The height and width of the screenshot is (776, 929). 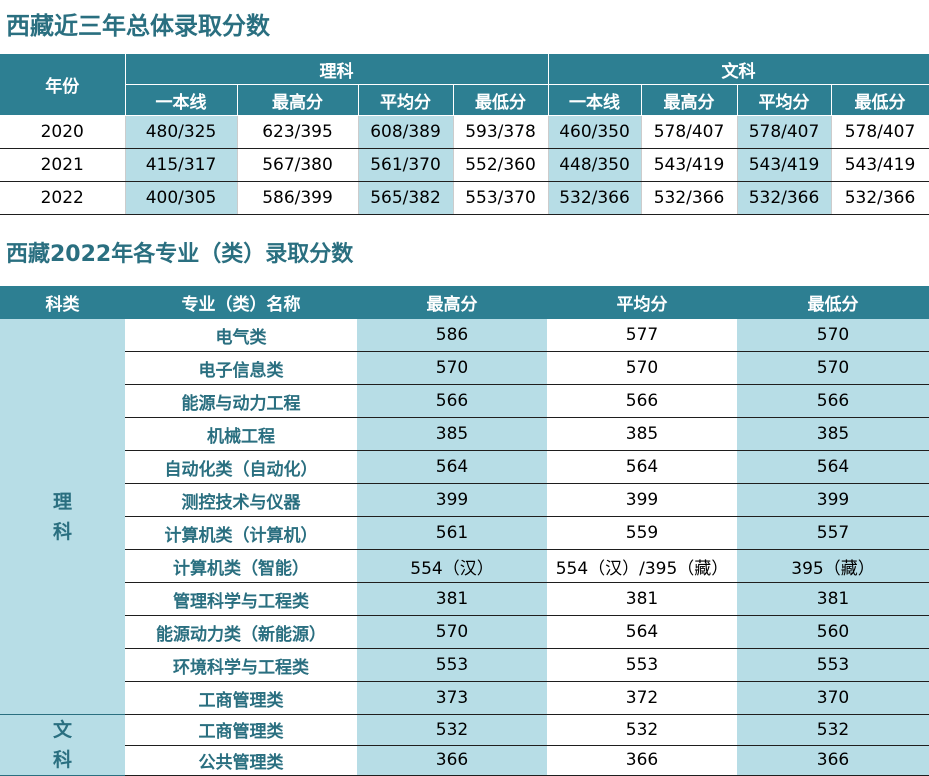 What do you see at coordinates (833, 401) in the screenshot?
I see `min-cell: 566` at bounding box center [833, 401].